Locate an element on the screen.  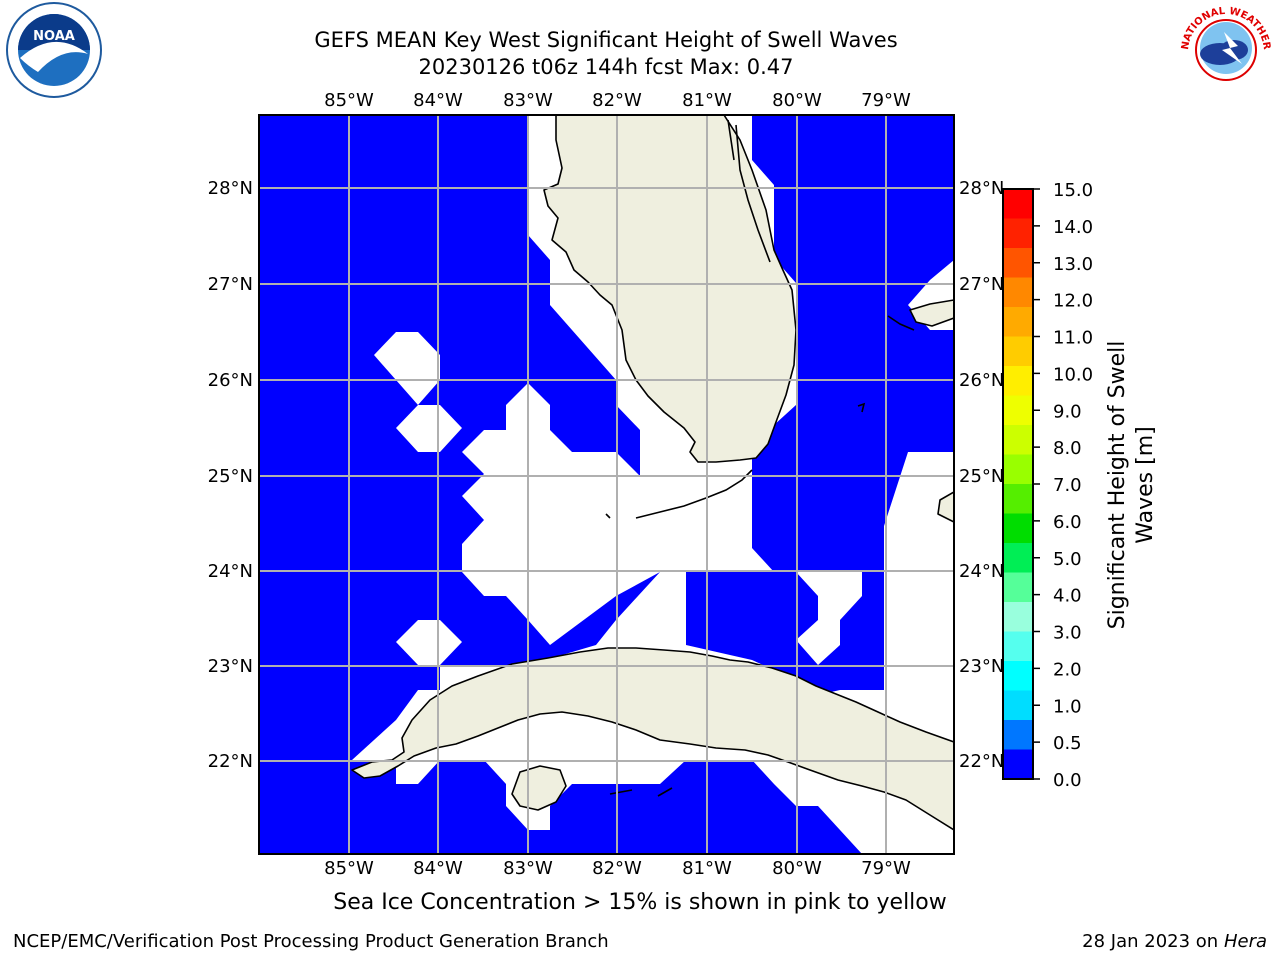
colorbar-tick-label: 0.0 is located at coordinates (1067, 780).